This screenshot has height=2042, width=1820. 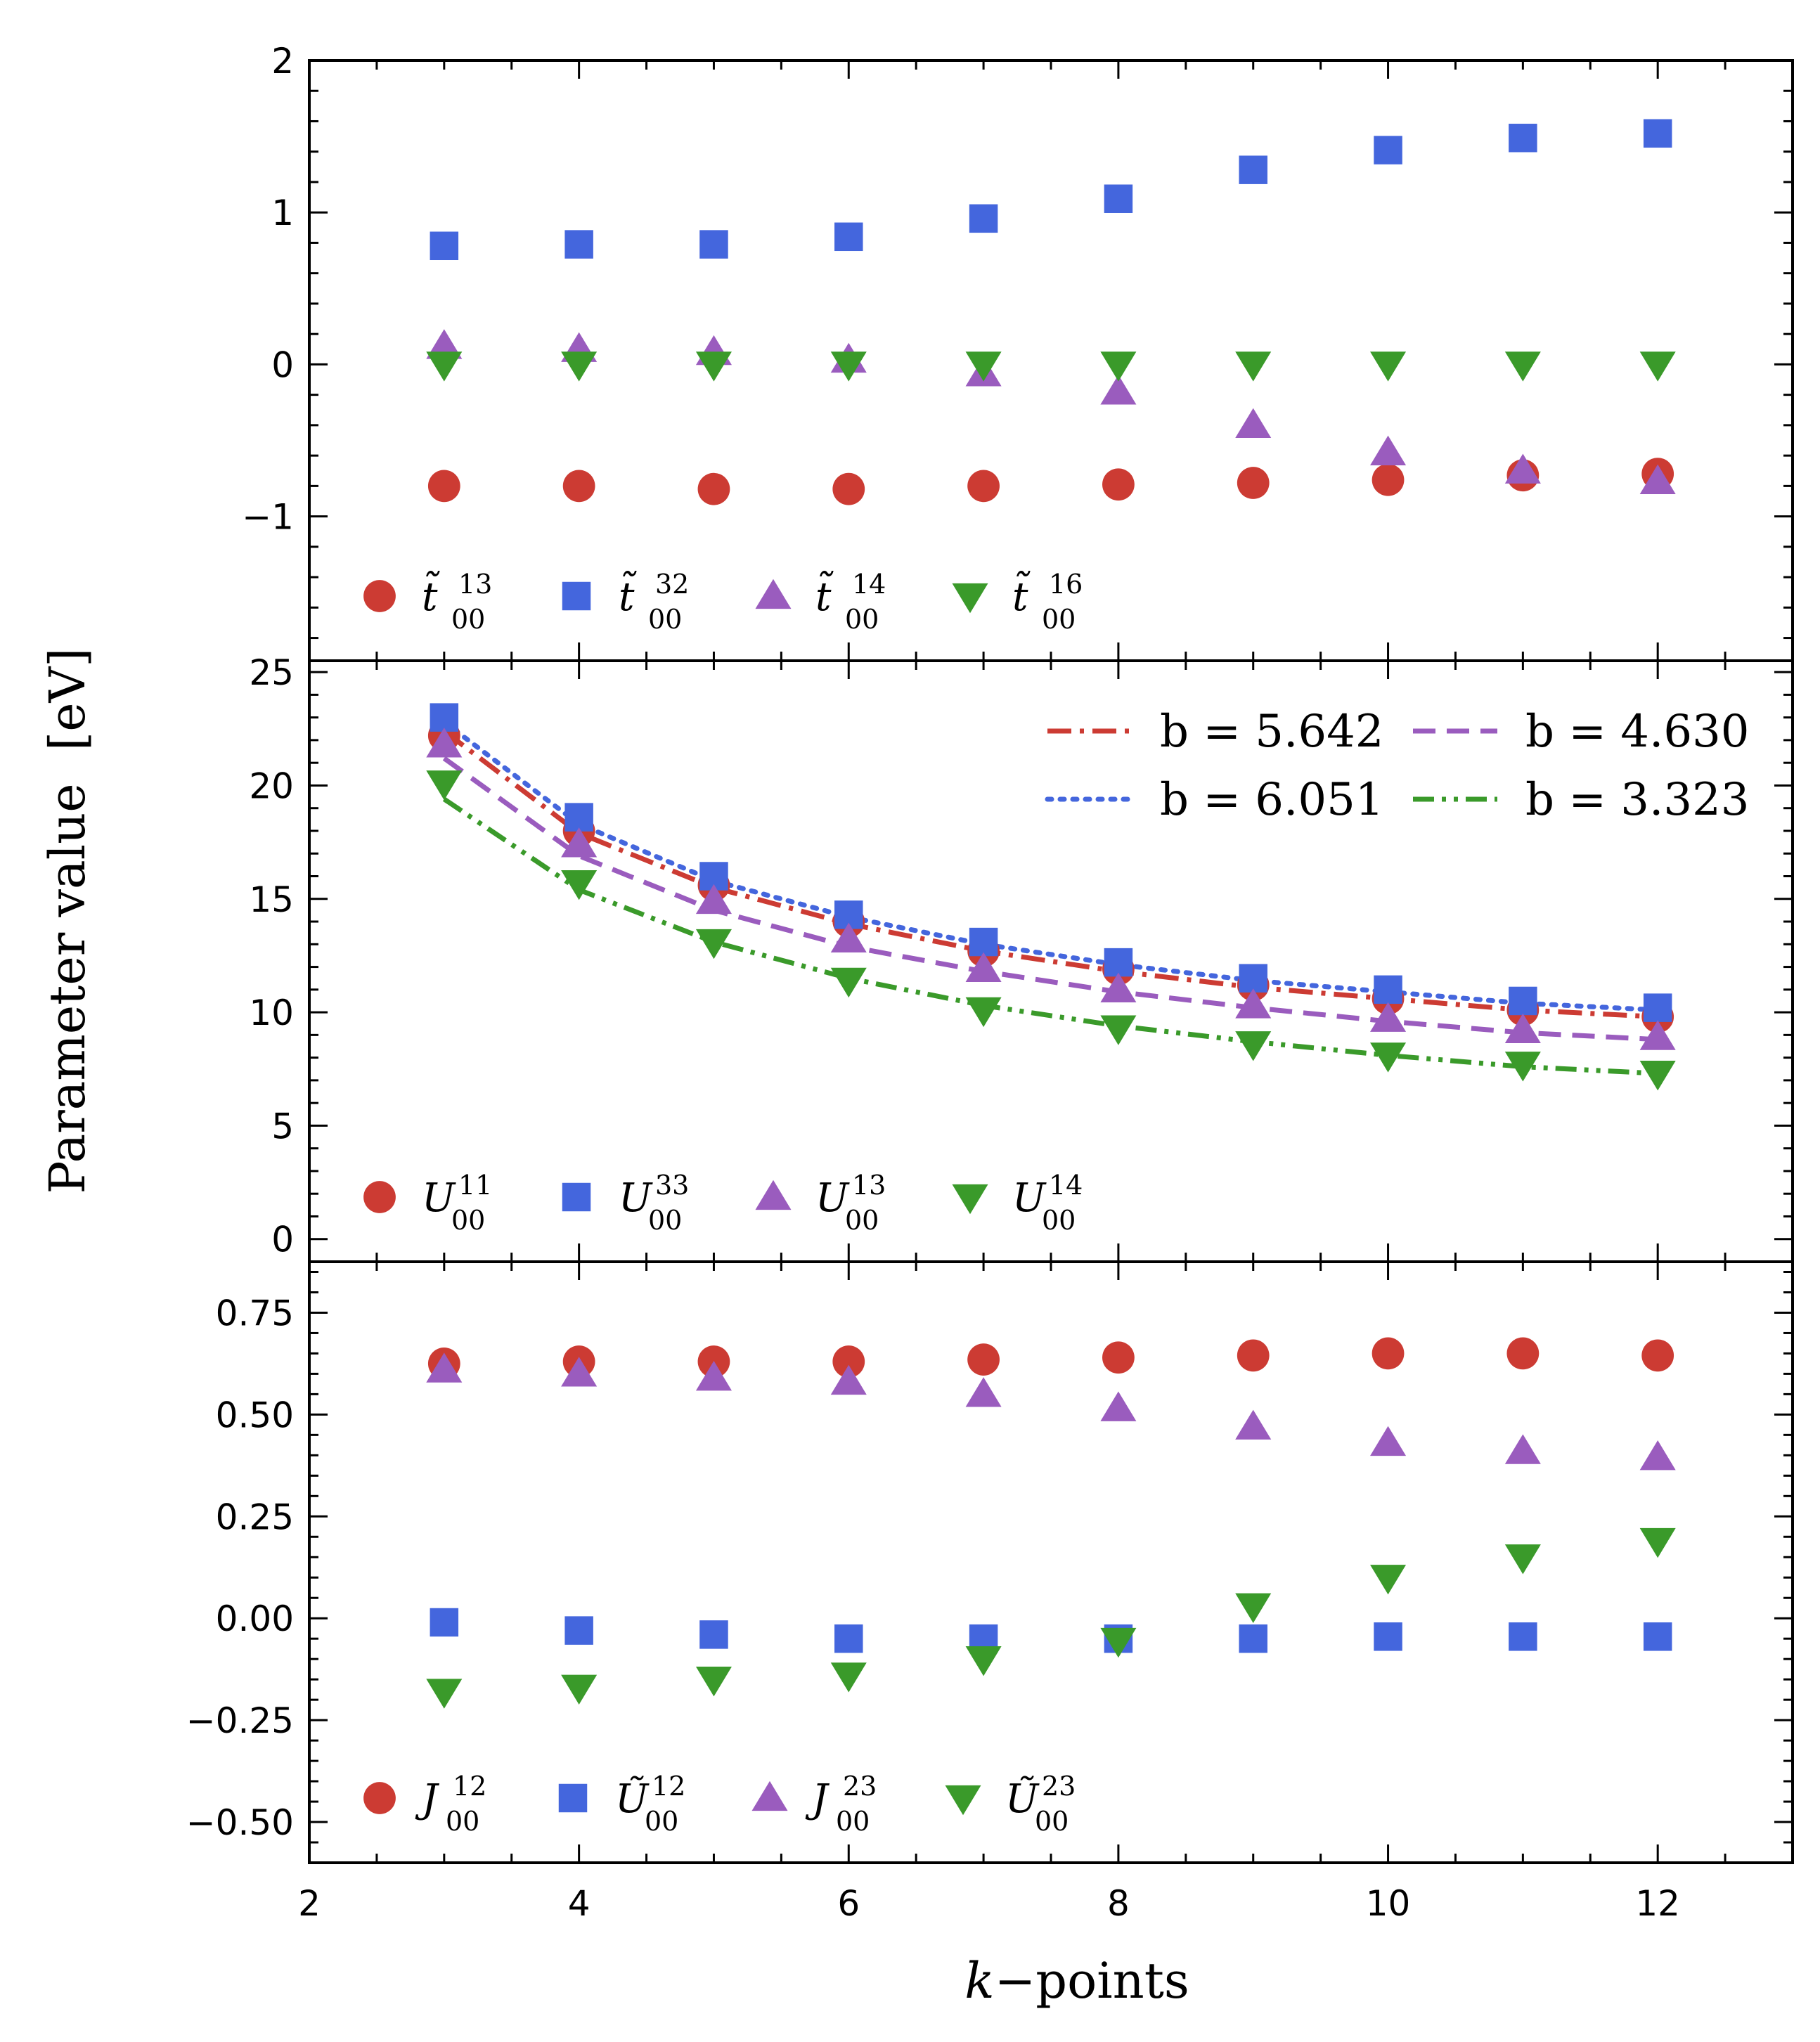 What do you see at coordinates (1118, 1903) in the screenshot?
I see `x-tick-label: 8` at bounding box center [1118, 1903].